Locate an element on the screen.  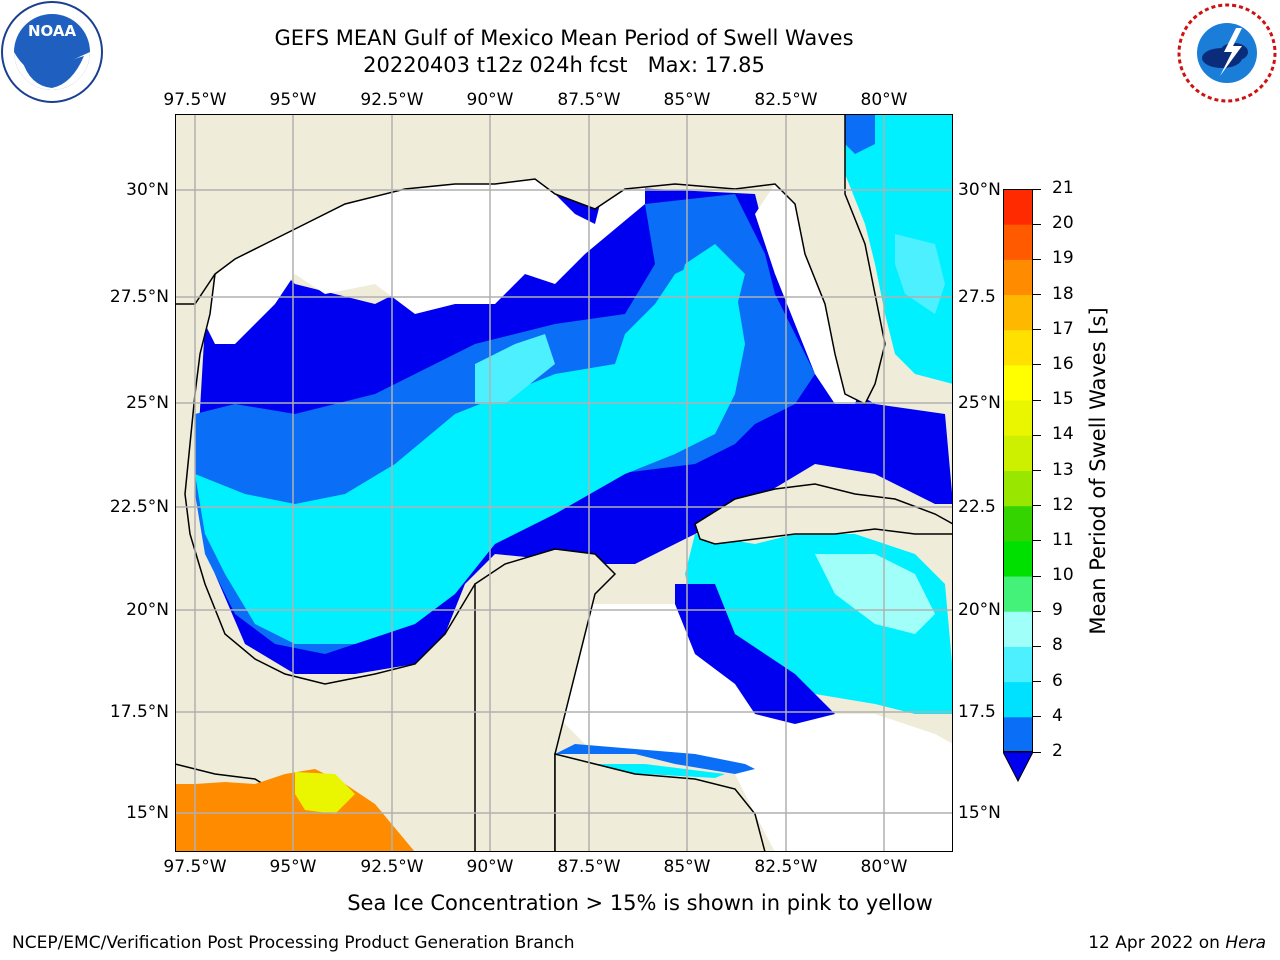
colorbar-tick-label: 12 is located at coordinates (1063, 504).